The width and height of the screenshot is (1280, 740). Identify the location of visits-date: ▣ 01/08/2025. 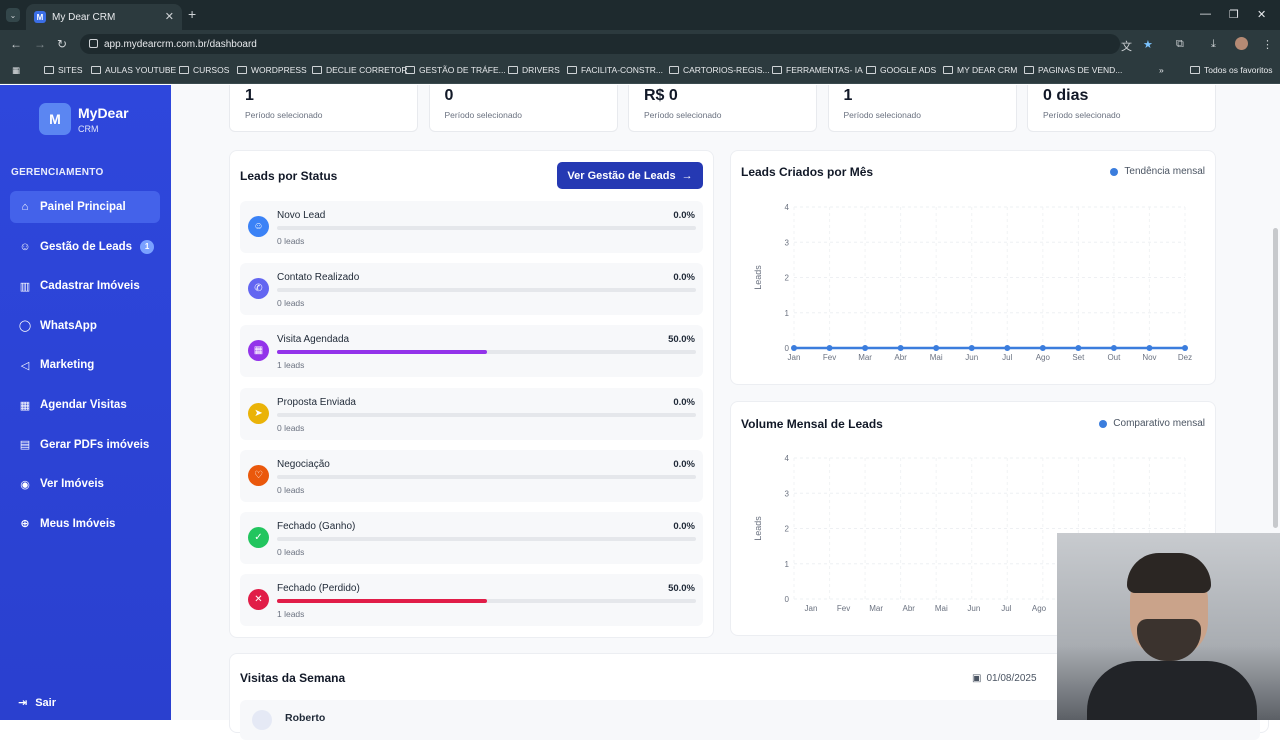
(1004, 678).